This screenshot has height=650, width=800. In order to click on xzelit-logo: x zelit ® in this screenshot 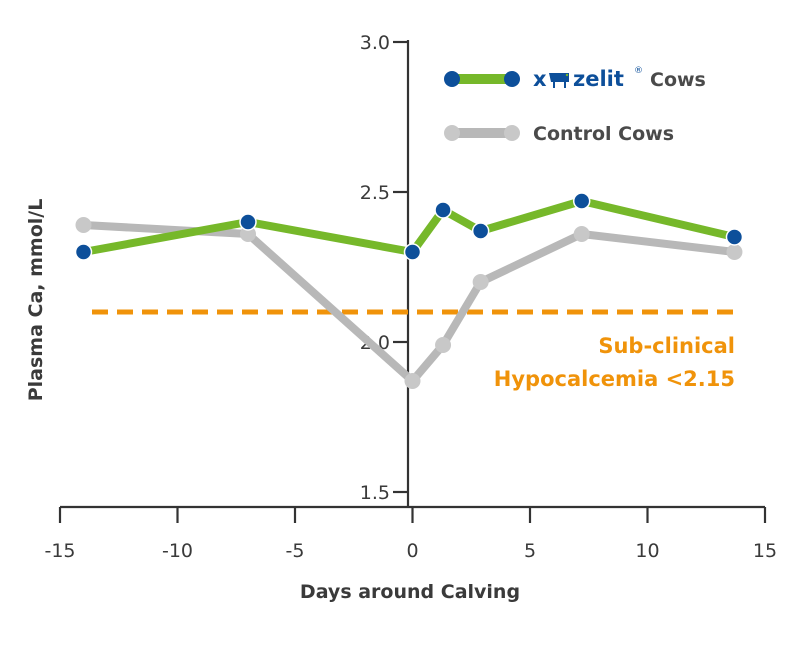, I will do `click(588, 78)`.